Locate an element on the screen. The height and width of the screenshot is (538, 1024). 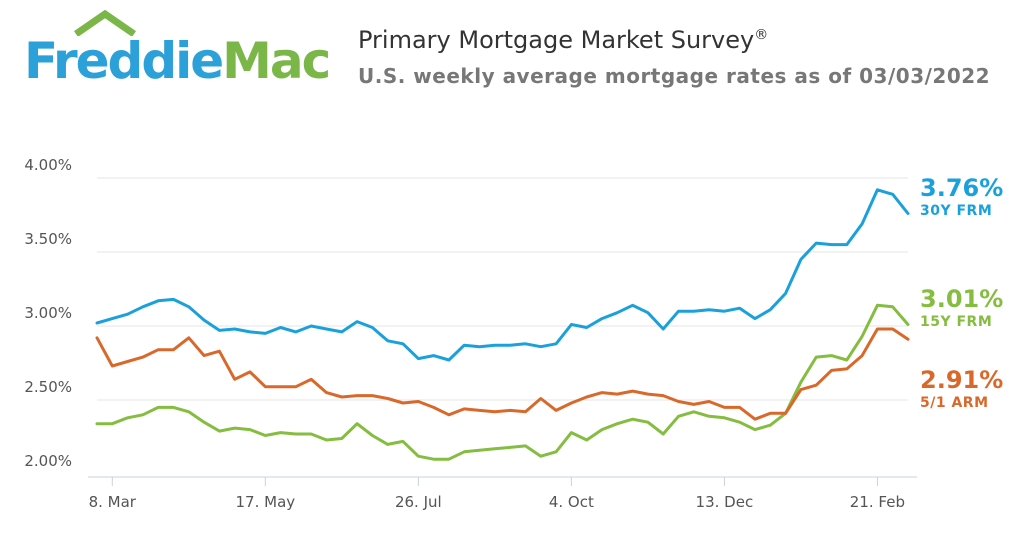
label-5-1-arm-value: 2.91% is located at coordinates (962, 380).